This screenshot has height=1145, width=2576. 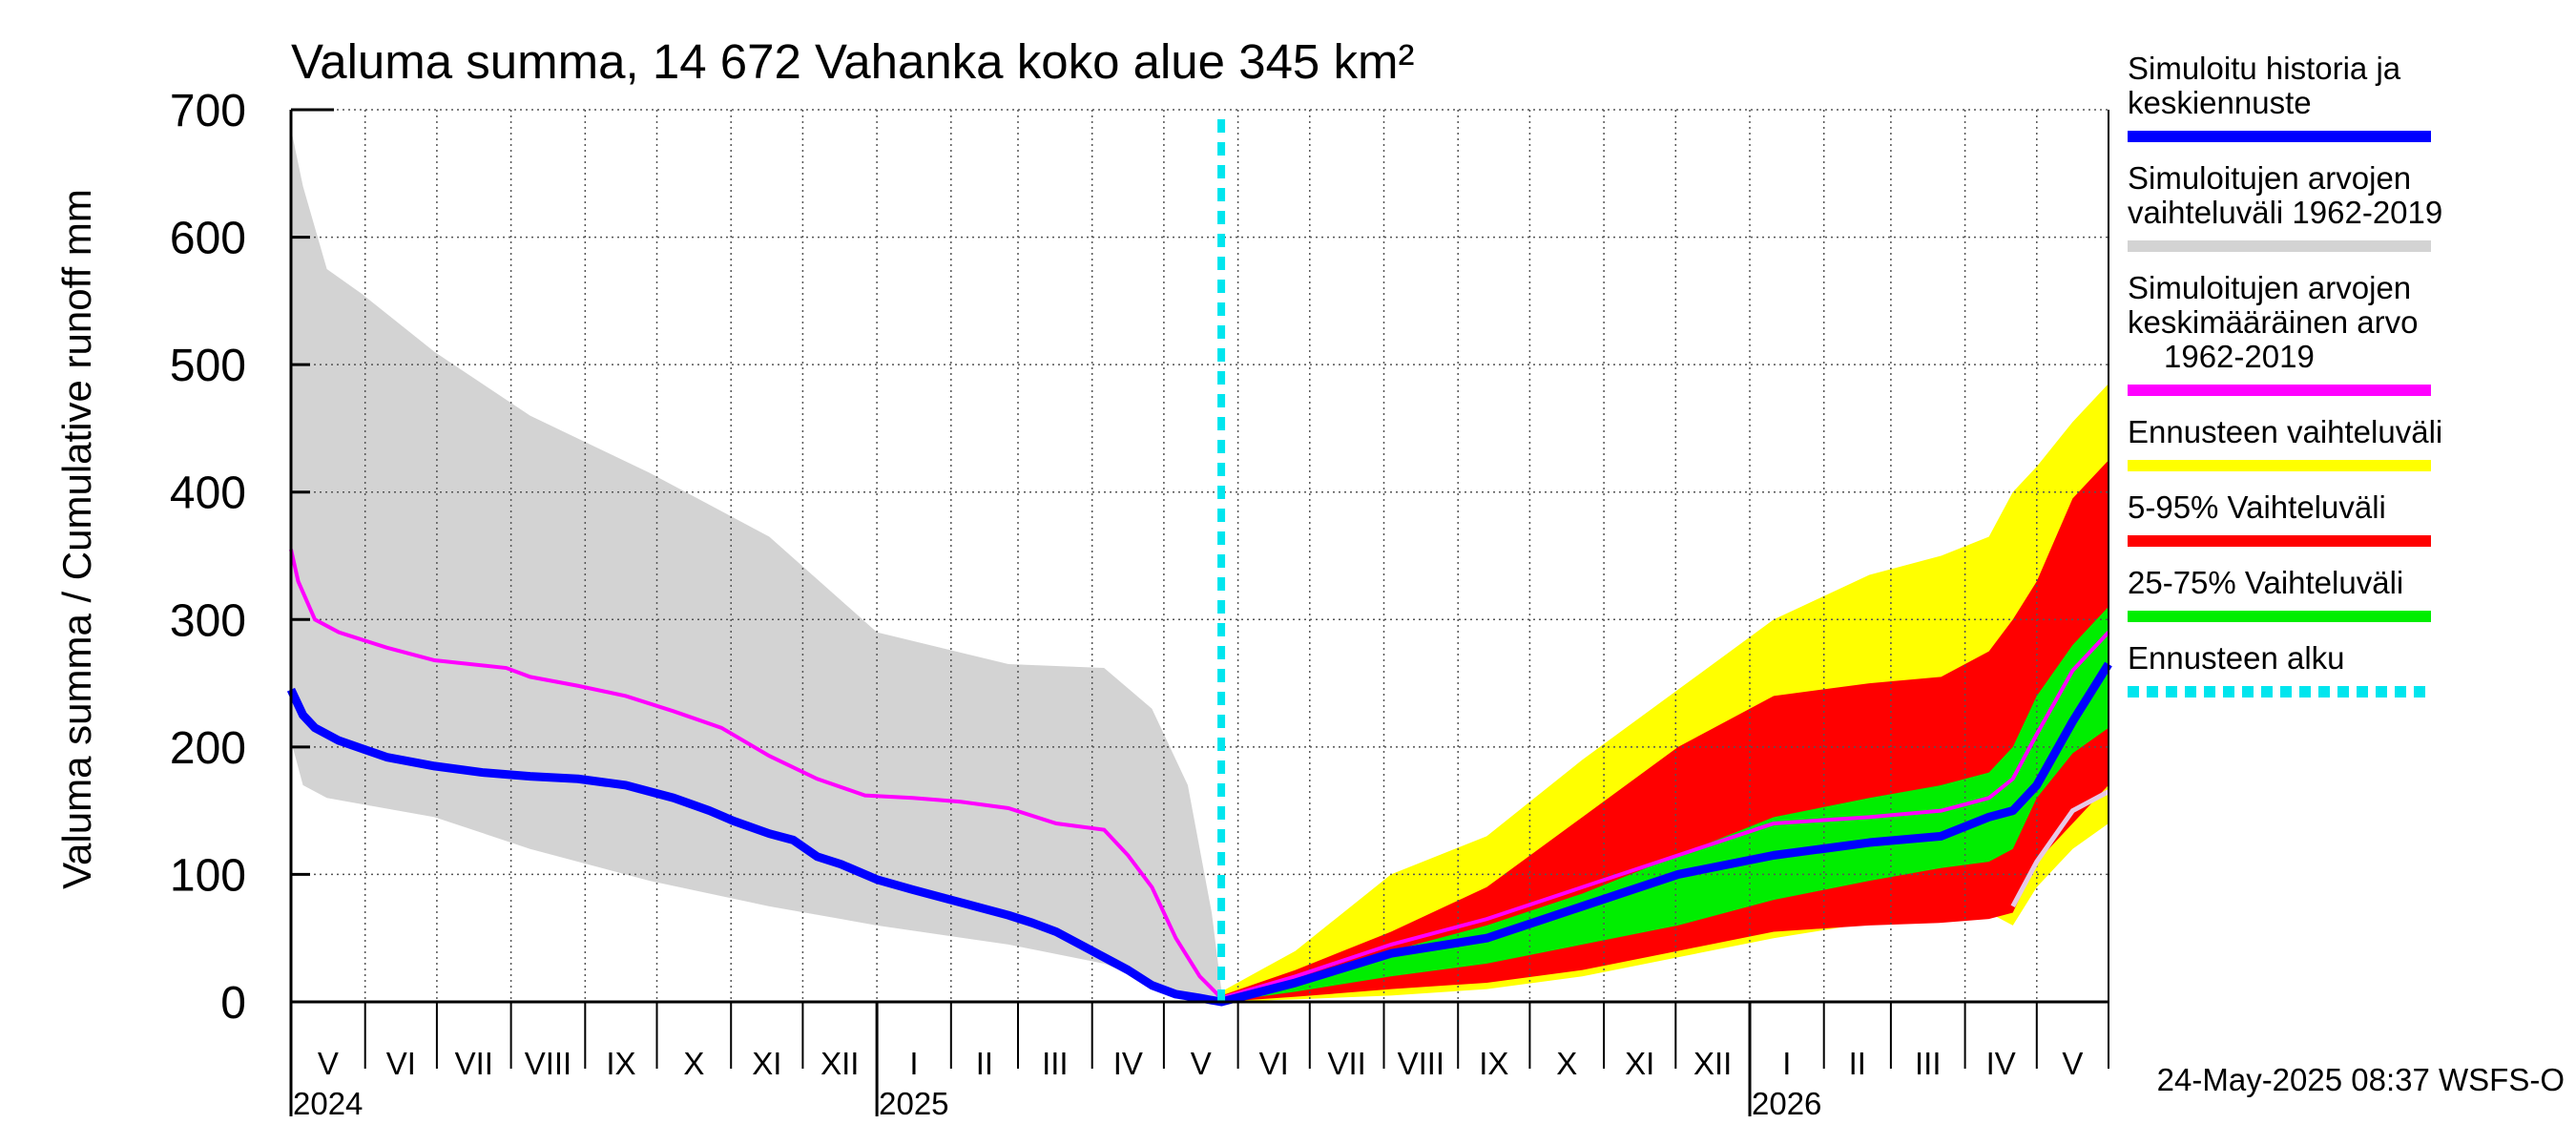 What do you see at coordinates (208, 875) in the screenshot?
I see `y-tick-label: 100` at bounding box center [208, 875].